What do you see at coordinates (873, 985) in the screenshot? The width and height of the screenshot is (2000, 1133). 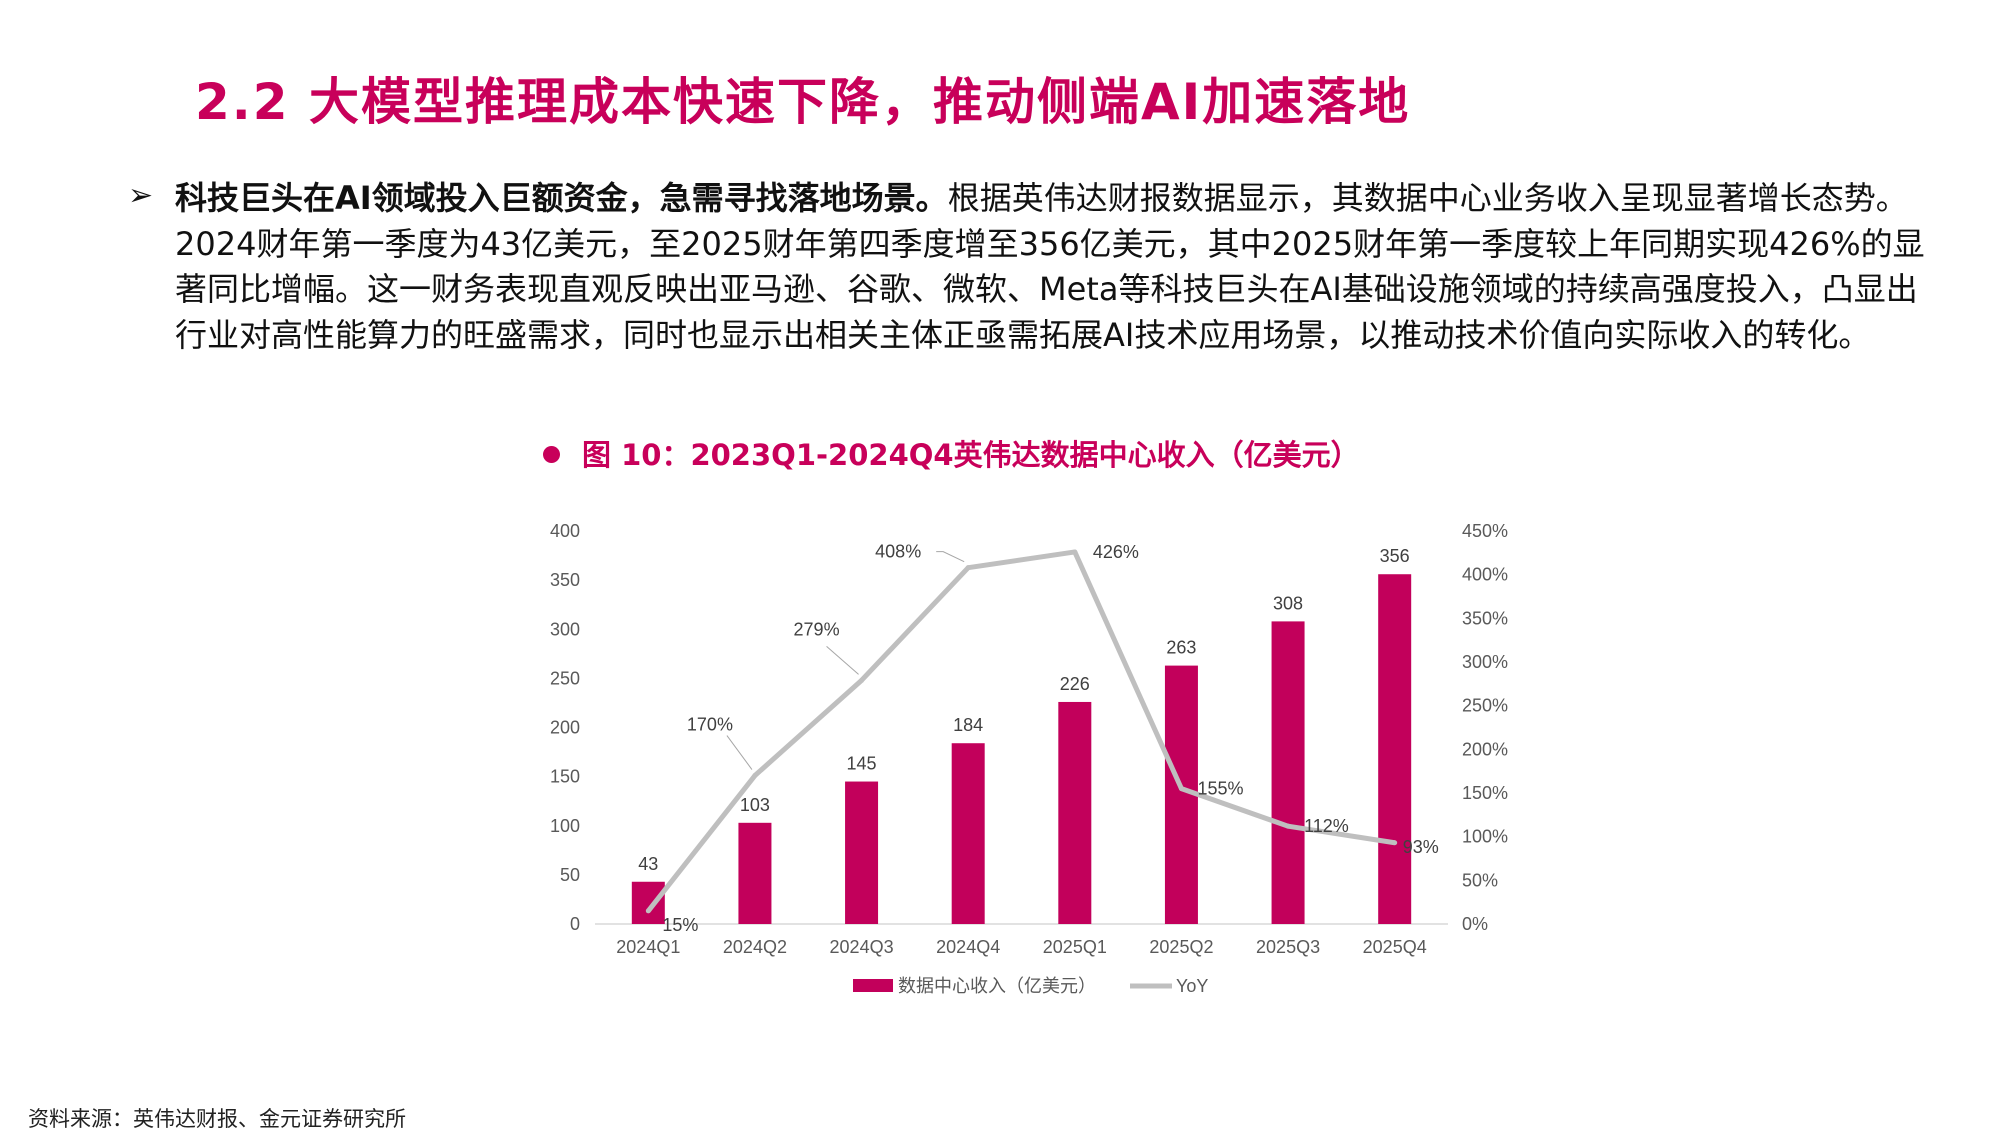 I see `legend-bar-swatch` at bounding box center [873, 985].